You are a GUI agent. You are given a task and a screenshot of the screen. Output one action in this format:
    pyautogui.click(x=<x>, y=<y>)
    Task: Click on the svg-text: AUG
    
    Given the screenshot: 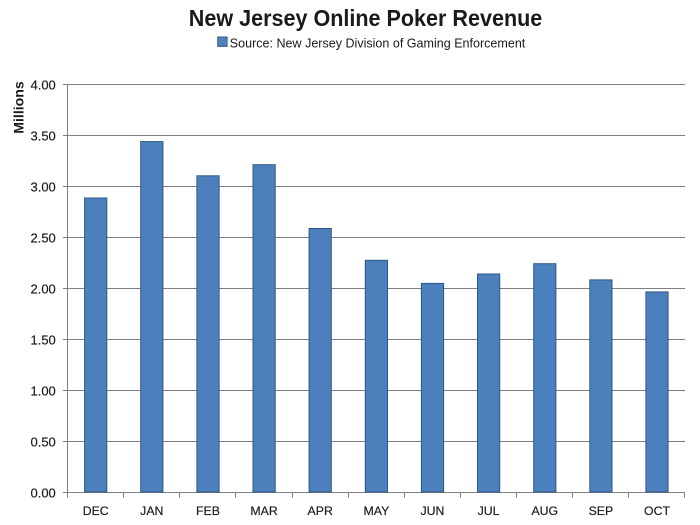 What is the action you would take?
    pyautogui.click(x=544, y=511)
    